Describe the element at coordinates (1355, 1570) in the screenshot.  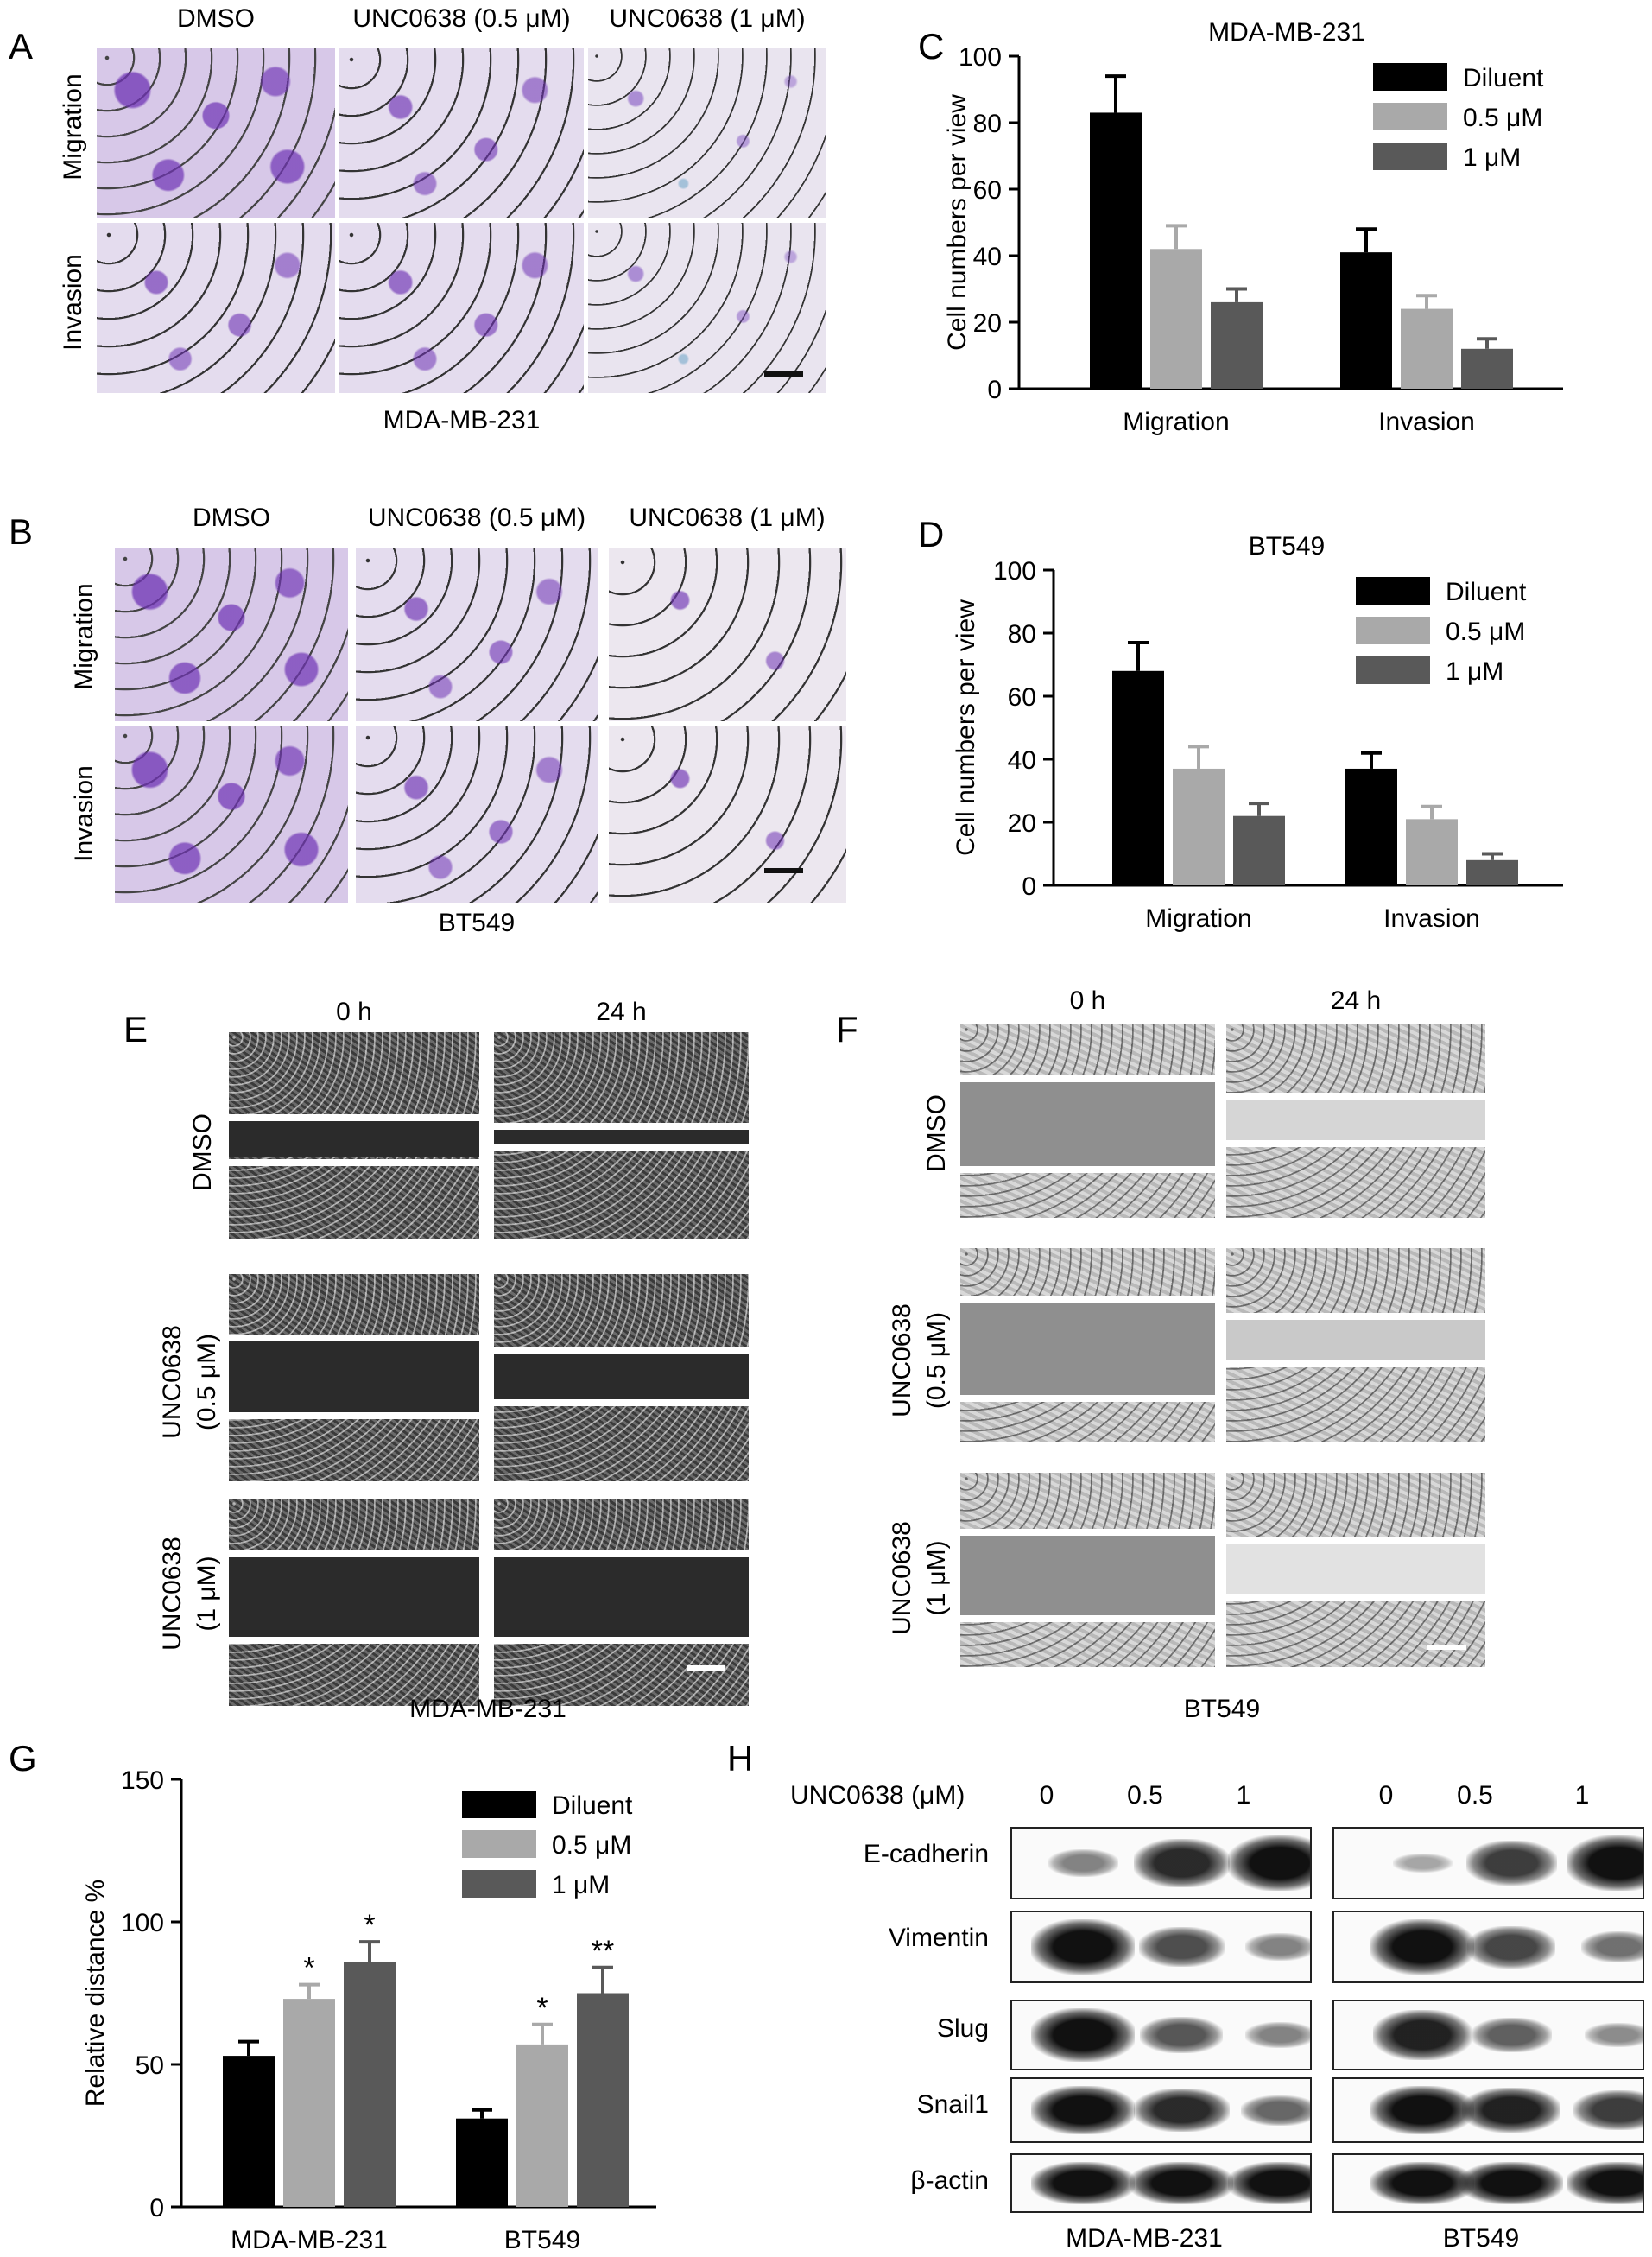
I see `panel-f-image-1-24h` at that location.